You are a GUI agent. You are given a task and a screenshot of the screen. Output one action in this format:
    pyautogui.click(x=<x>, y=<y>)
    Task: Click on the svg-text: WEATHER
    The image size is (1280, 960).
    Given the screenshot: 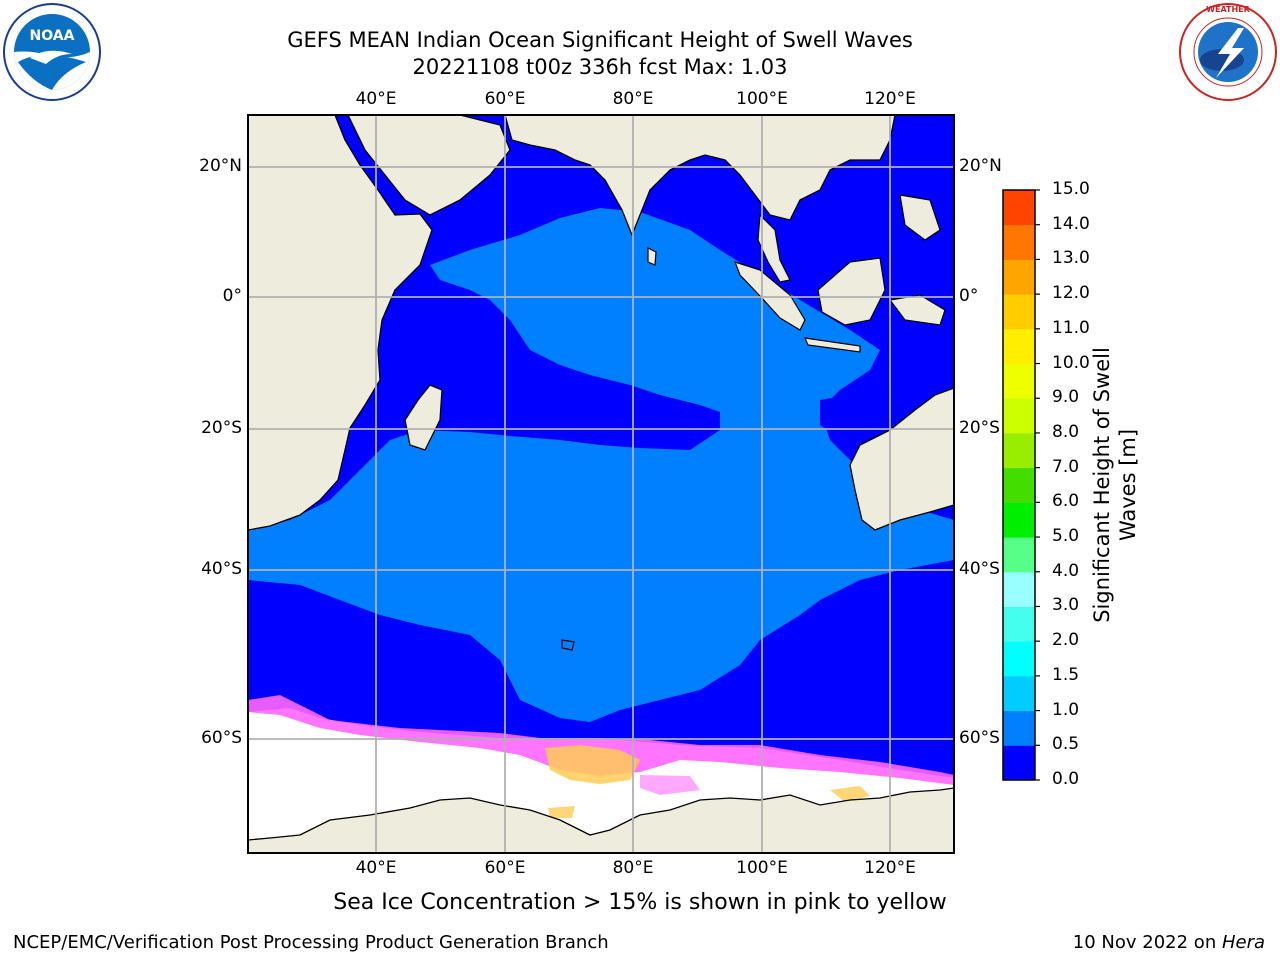 What is the action you would take?
    pyautogui.click(x=1228, y=9)
    